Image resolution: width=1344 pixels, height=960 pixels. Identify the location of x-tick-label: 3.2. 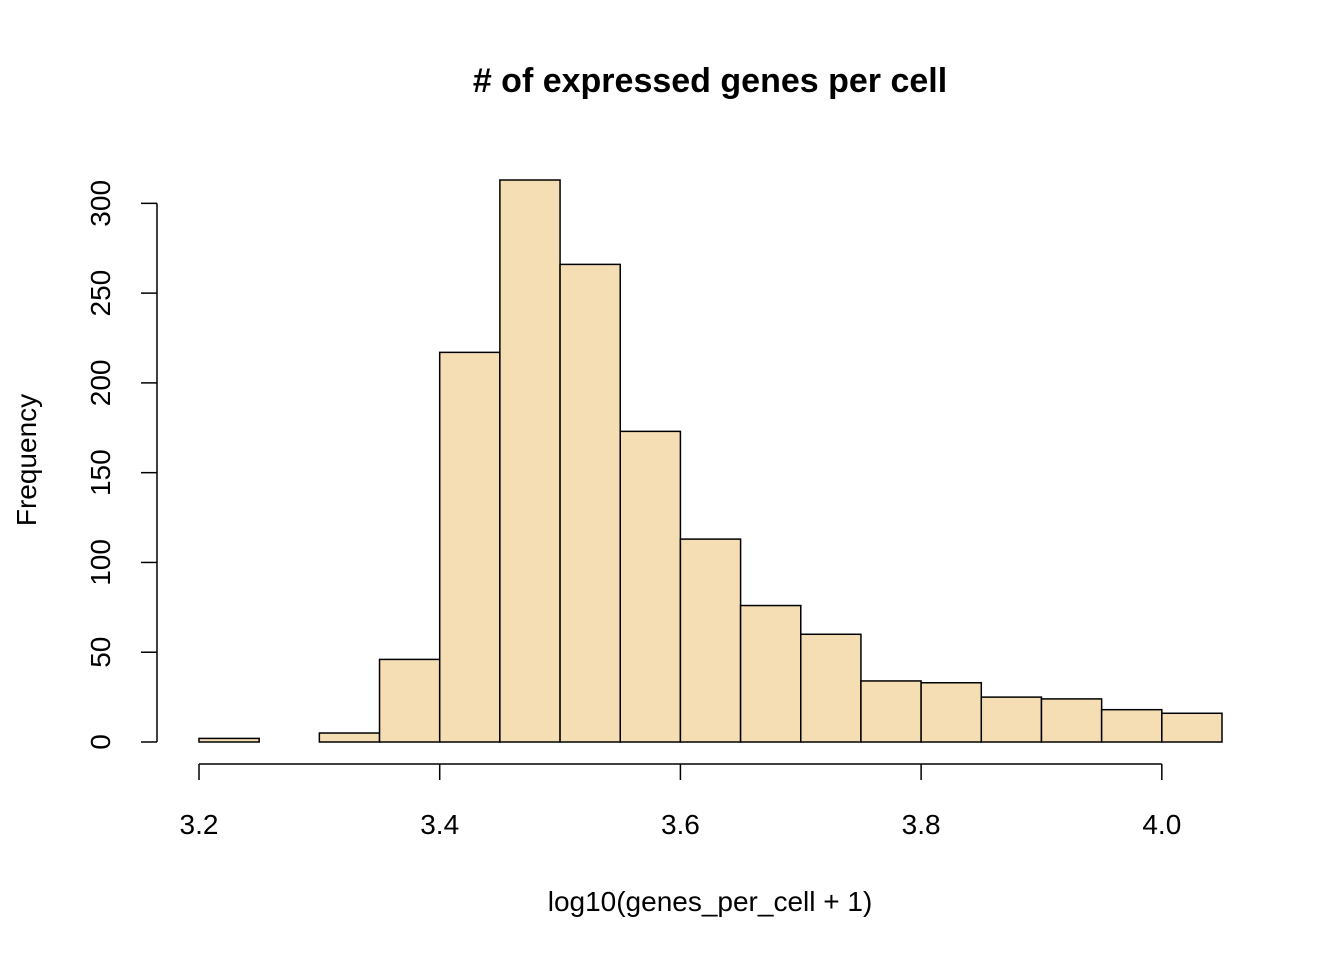
(199, 824).